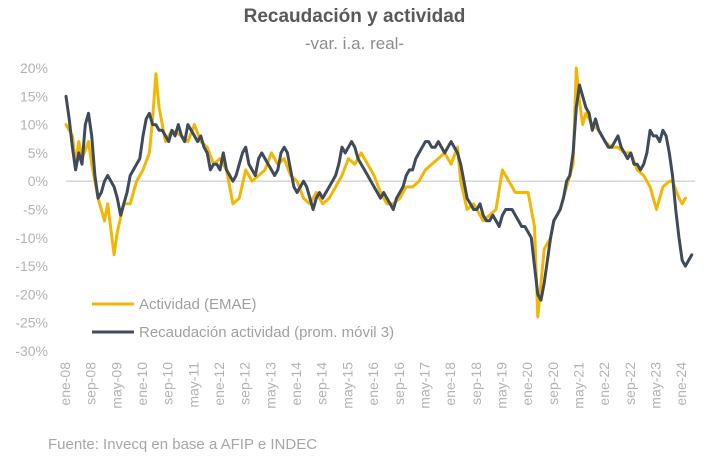 The image size is (709, 461). Describe the element at coordinates (296, 384) in the screenshot. I see `x-tick-label: ene-14` at that location.